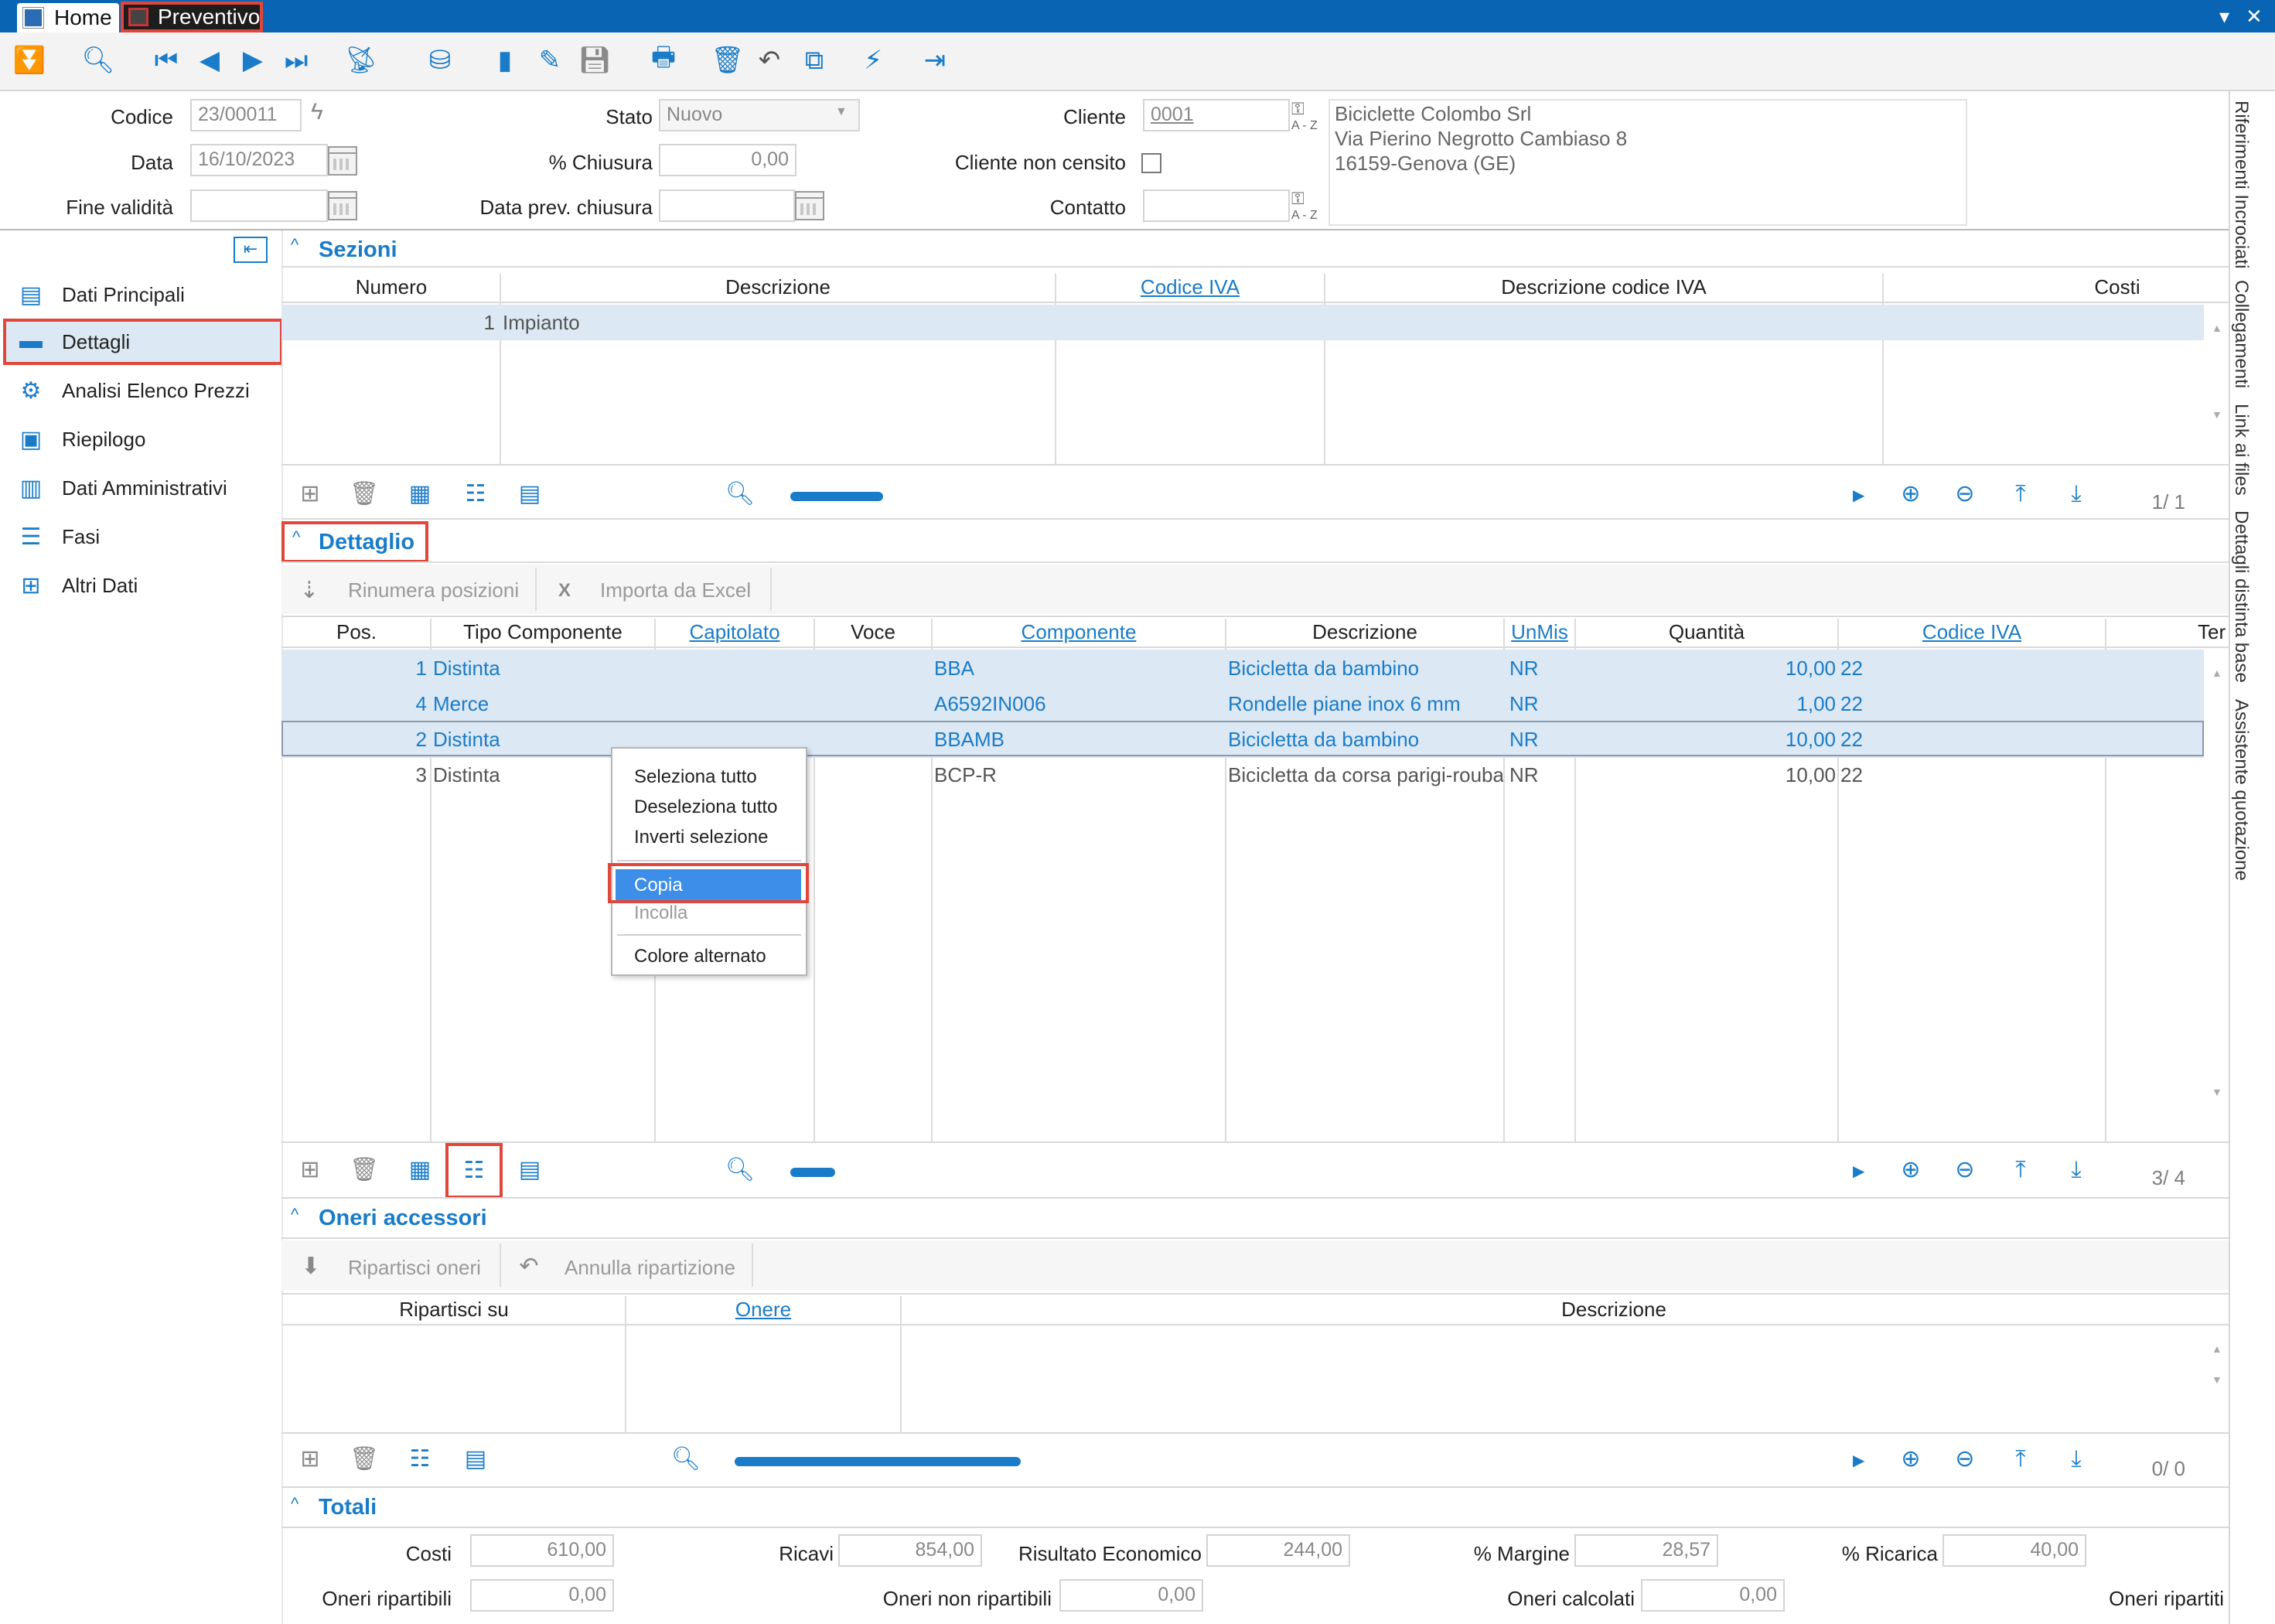 The height and width of the screenshot is (1624, 2275). Describe the element at coordinates (1216, 115) in the screenshot. I see `cliente-field: 0001` at that location.